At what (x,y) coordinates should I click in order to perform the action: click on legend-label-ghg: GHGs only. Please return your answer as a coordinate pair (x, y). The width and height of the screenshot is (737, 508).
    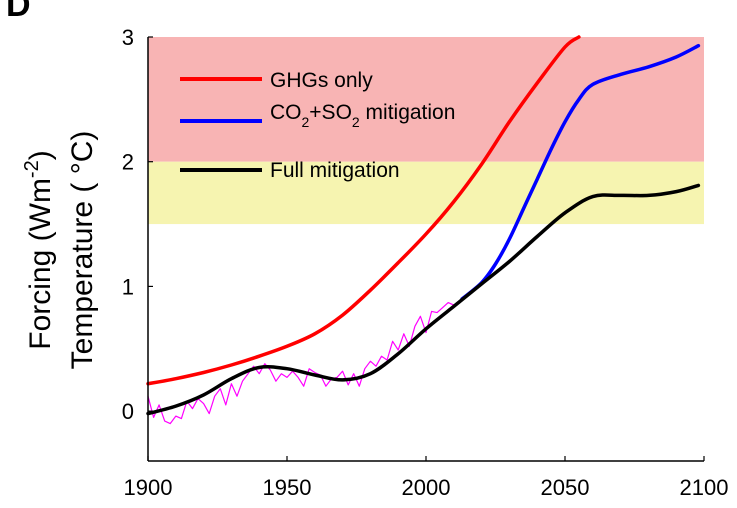
    Looking at the image, I should click on (321, 80).